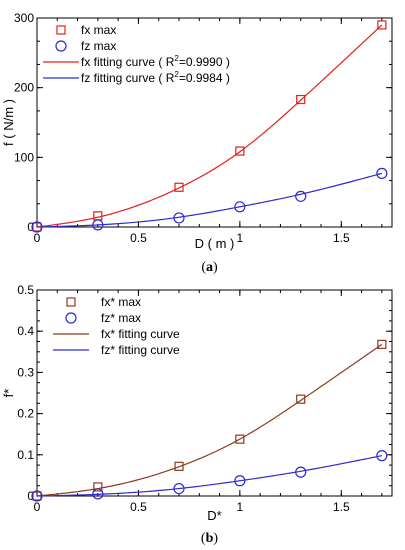  I want to click on x-axis-label: D ( m ), so click(215, 243).